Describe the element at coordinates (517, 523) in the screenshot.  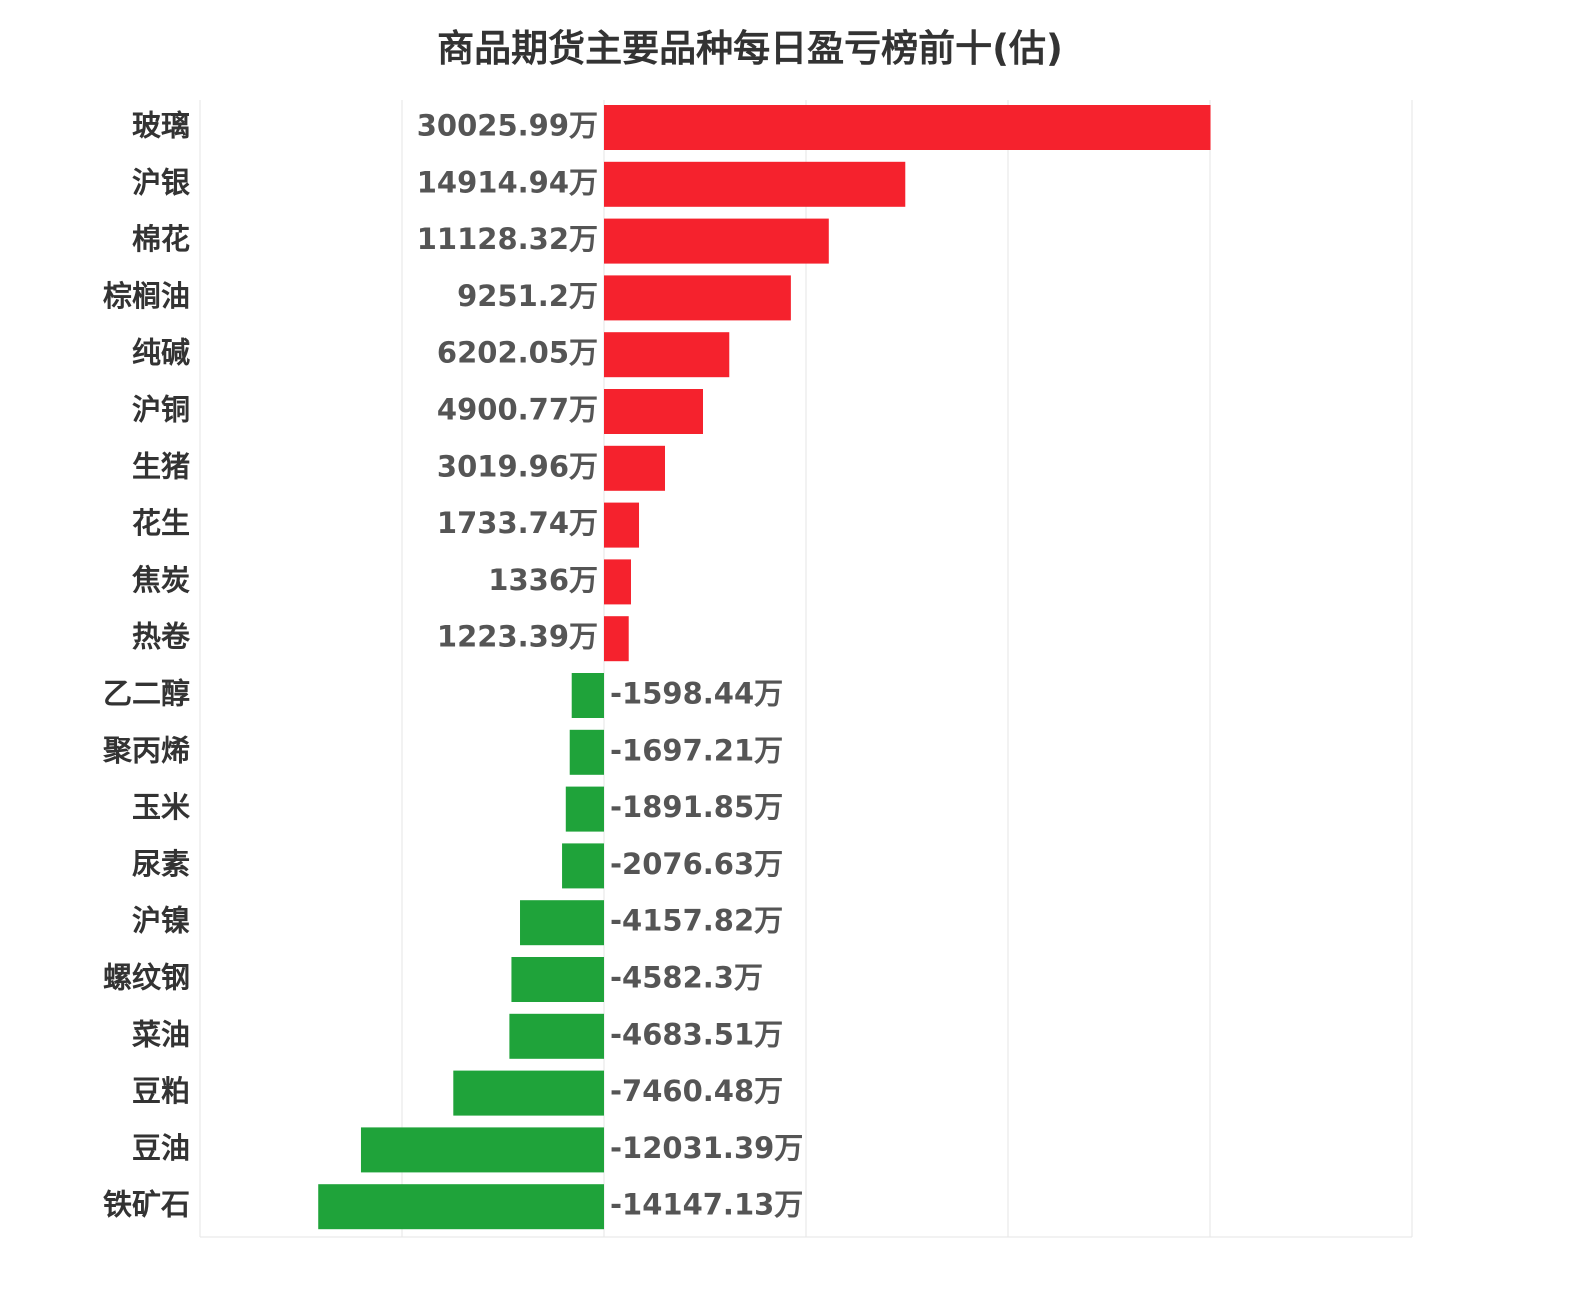
I see `value-label: 1733.74万` at that location.